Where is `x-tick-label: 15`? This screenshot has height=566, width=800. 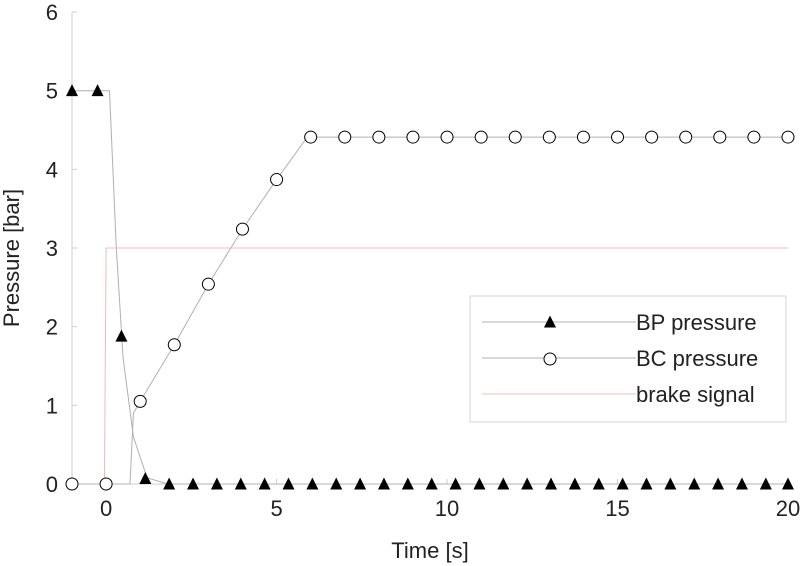 x-tick-label: 15 is located at coordinates (617, 508).